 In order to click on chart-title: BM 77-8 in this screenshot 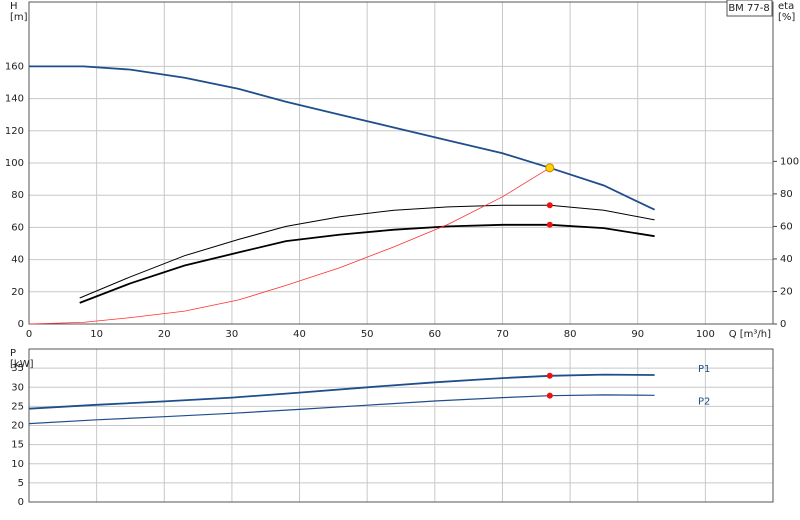, I will do `click(748, 8)`.